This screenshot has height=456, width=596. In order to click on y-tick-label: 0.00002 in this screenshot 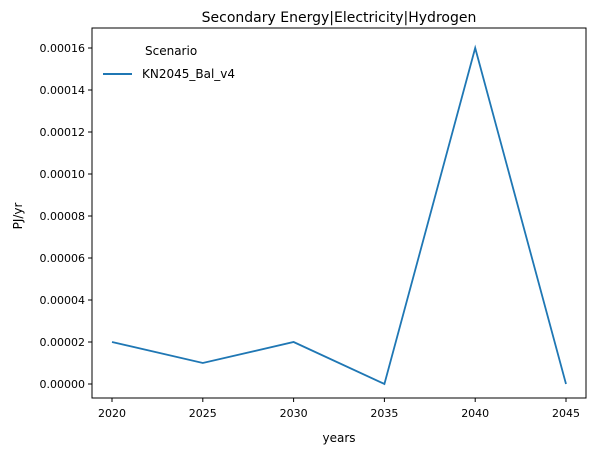, I will do `click(63, 342)`.